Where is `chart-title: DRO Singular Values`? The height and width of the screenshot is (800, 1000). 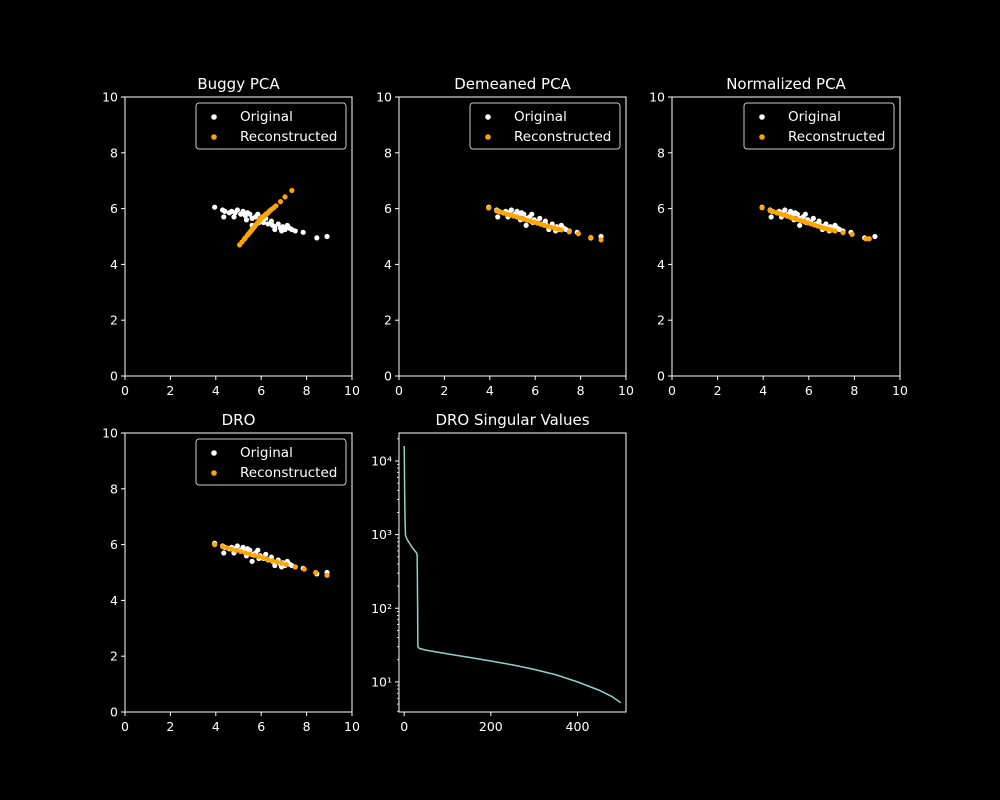
chart-title: DRO Singular Values is located at coordinates (512, 420).